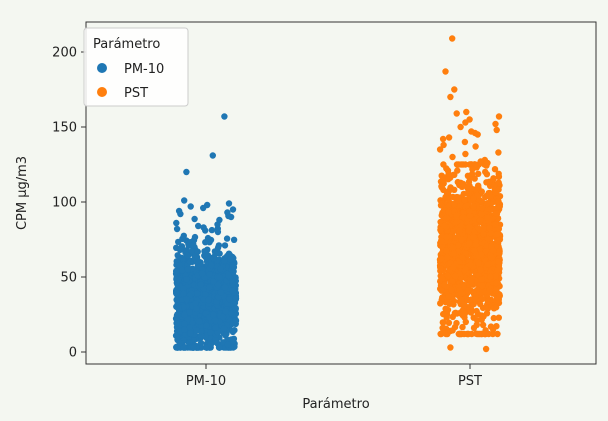 Image resolution: width=608 pixels, height=421 pixels. I want to click on x-tick-label: PM-10, so click(206, 381).